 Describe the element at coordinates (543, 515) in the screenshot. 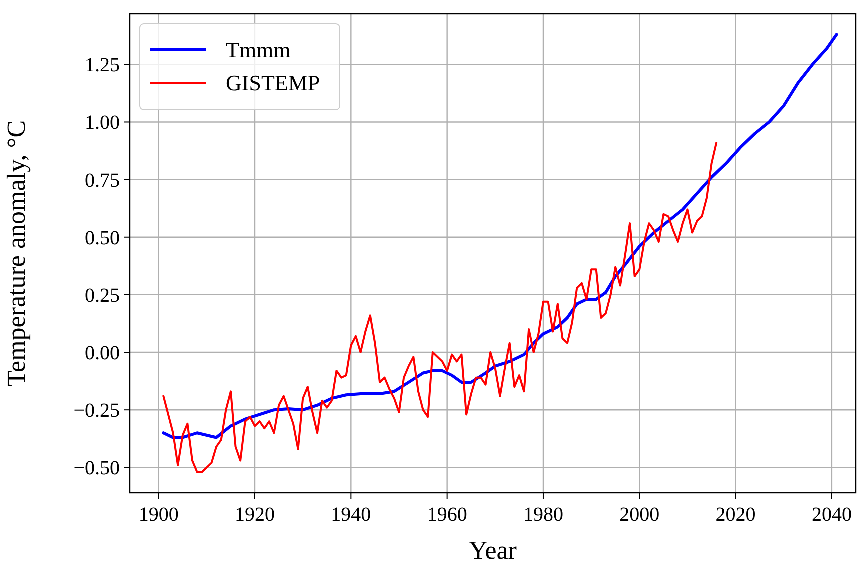

I see `x-tick-label: 1980` at that location.